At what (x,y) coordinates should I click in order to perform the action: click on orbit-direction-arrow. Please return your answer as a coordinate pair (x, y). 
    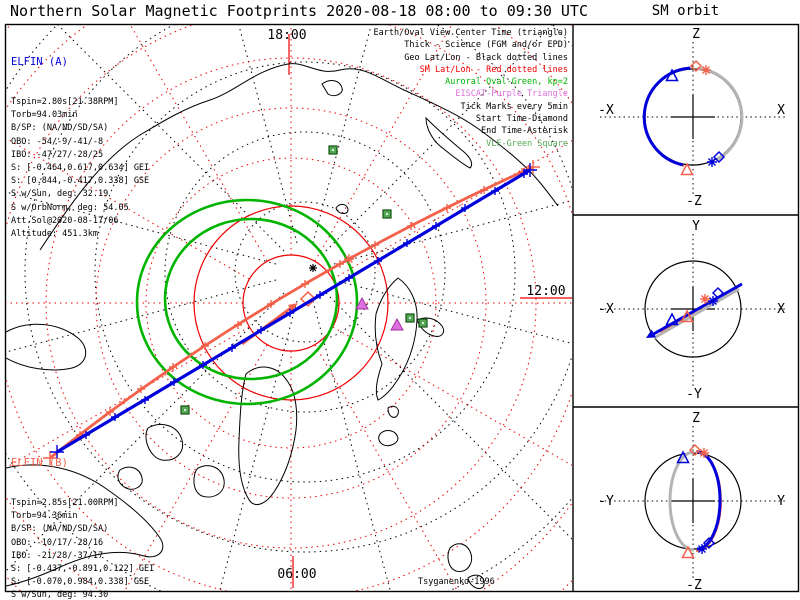
    Looking at the image, I should click on (651, 333).